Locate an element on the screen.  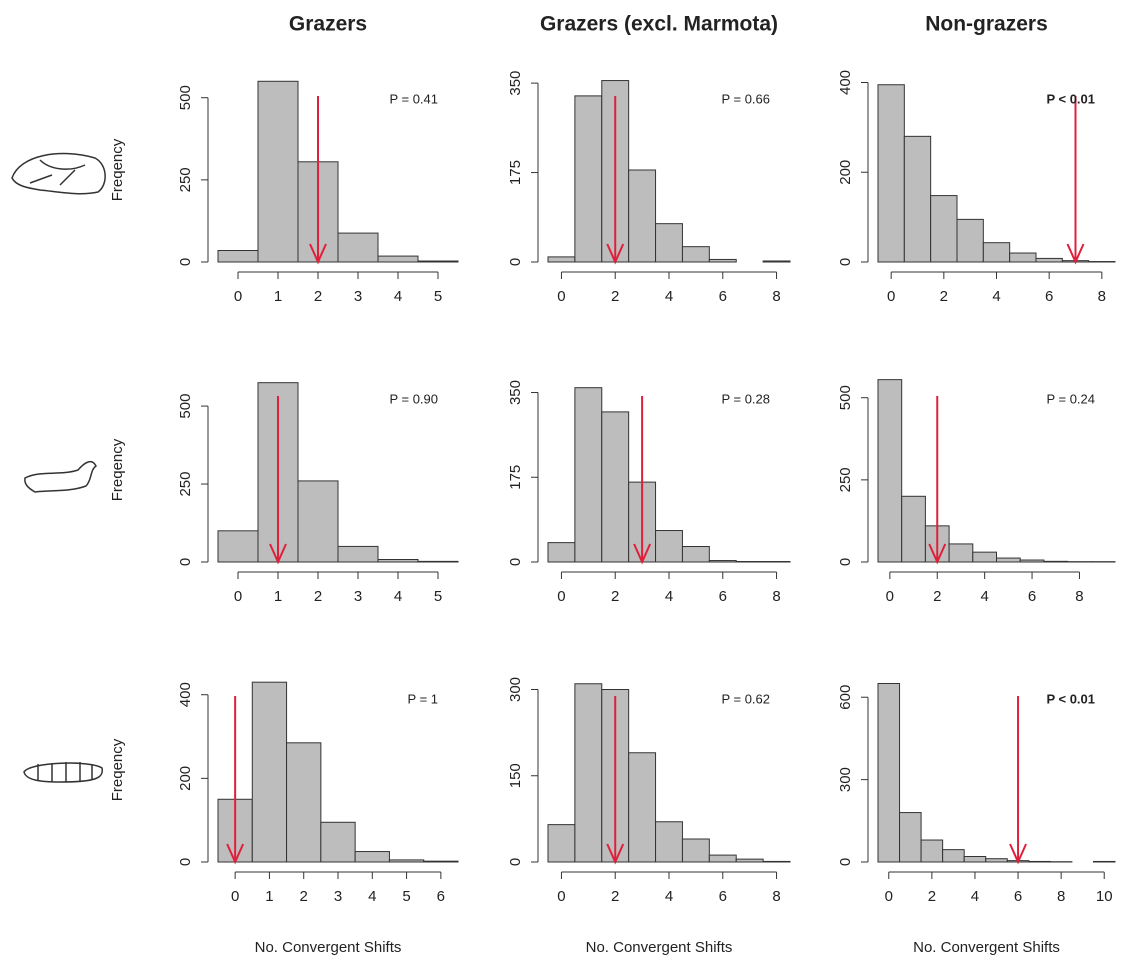
teeth-detail is located at coordinates (65, 772).